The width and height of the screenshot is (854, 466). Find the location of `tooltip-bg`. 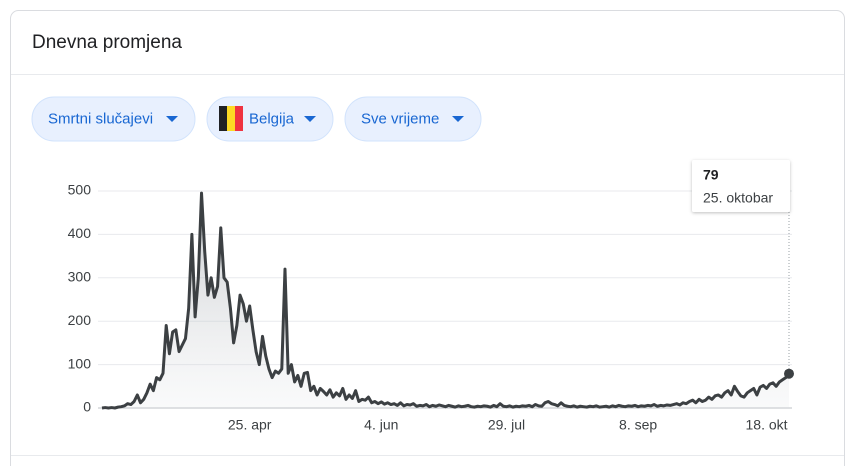

tooltip-bg is located at coordinates (741, 186).